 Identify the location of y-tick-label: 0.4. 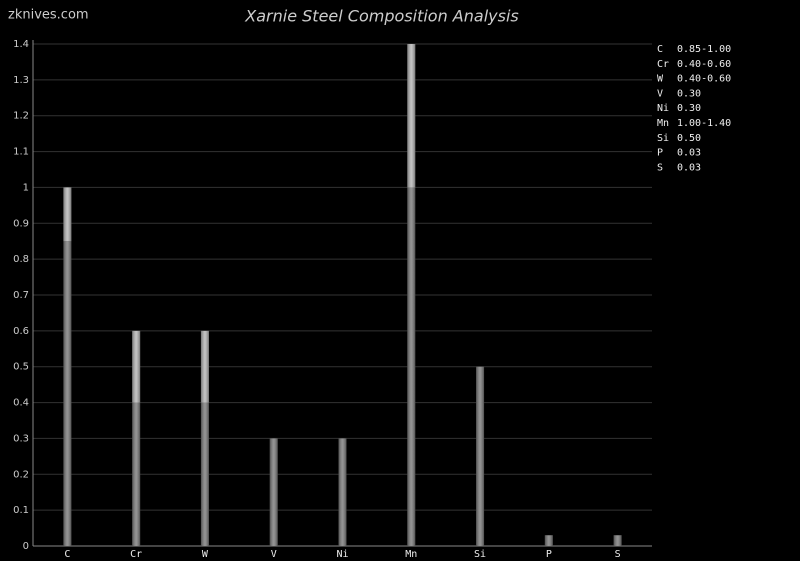
(21, 403).